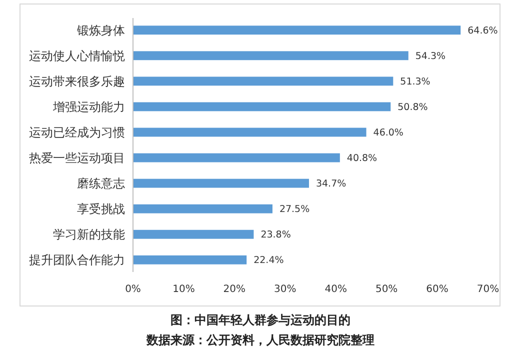  What do you see at coordinates (77, 55) in the screenshot?
I see `y-tick-label: 运动使人心情愉悦` at bounding box center [77, 55].